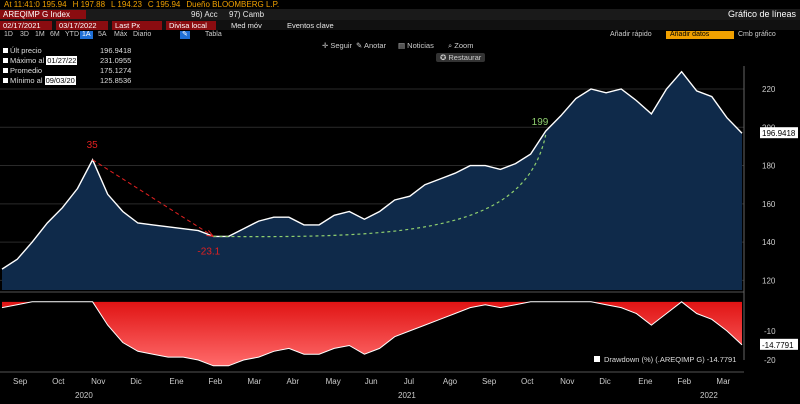  What do you see at coordinates (60, 80) in the screenshot?
I see `legend-date: 09/03/20` at bounding box center [60, 80].